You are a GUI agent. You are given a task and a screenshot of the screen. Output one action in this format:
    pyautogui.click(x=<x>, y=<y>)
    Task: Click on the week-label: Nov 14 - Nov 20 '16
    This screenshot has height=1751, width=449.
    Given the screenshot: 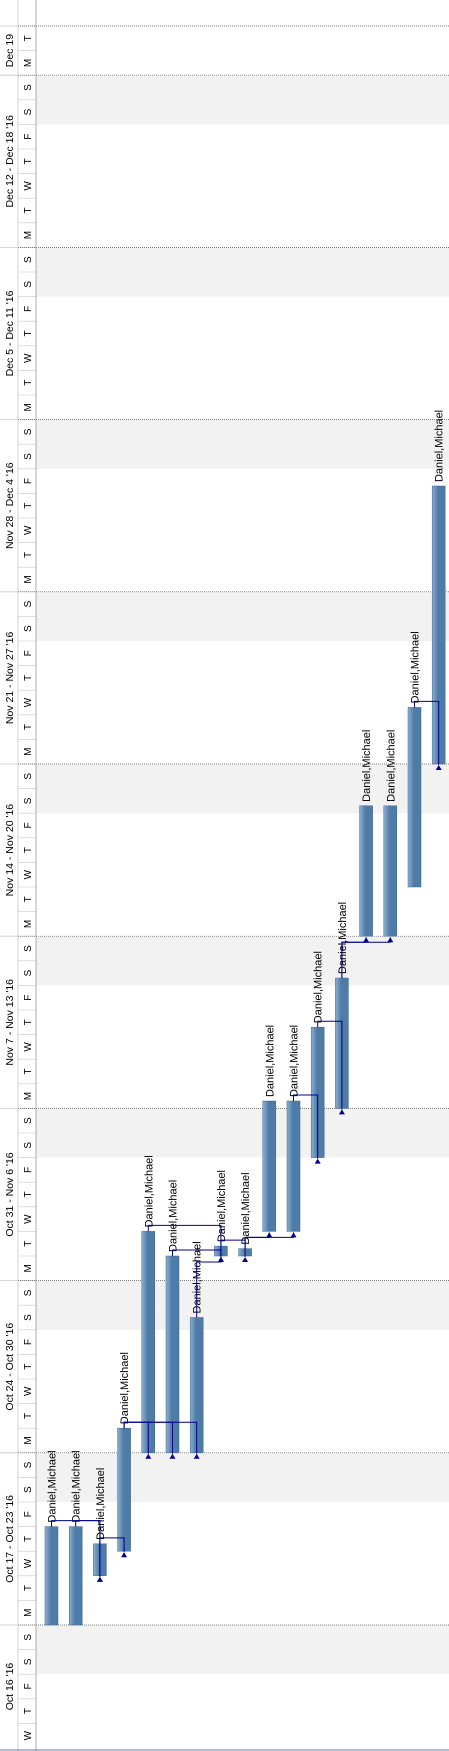 What is the action you would take?
    pyautogui.click(x=10, y=850)
    